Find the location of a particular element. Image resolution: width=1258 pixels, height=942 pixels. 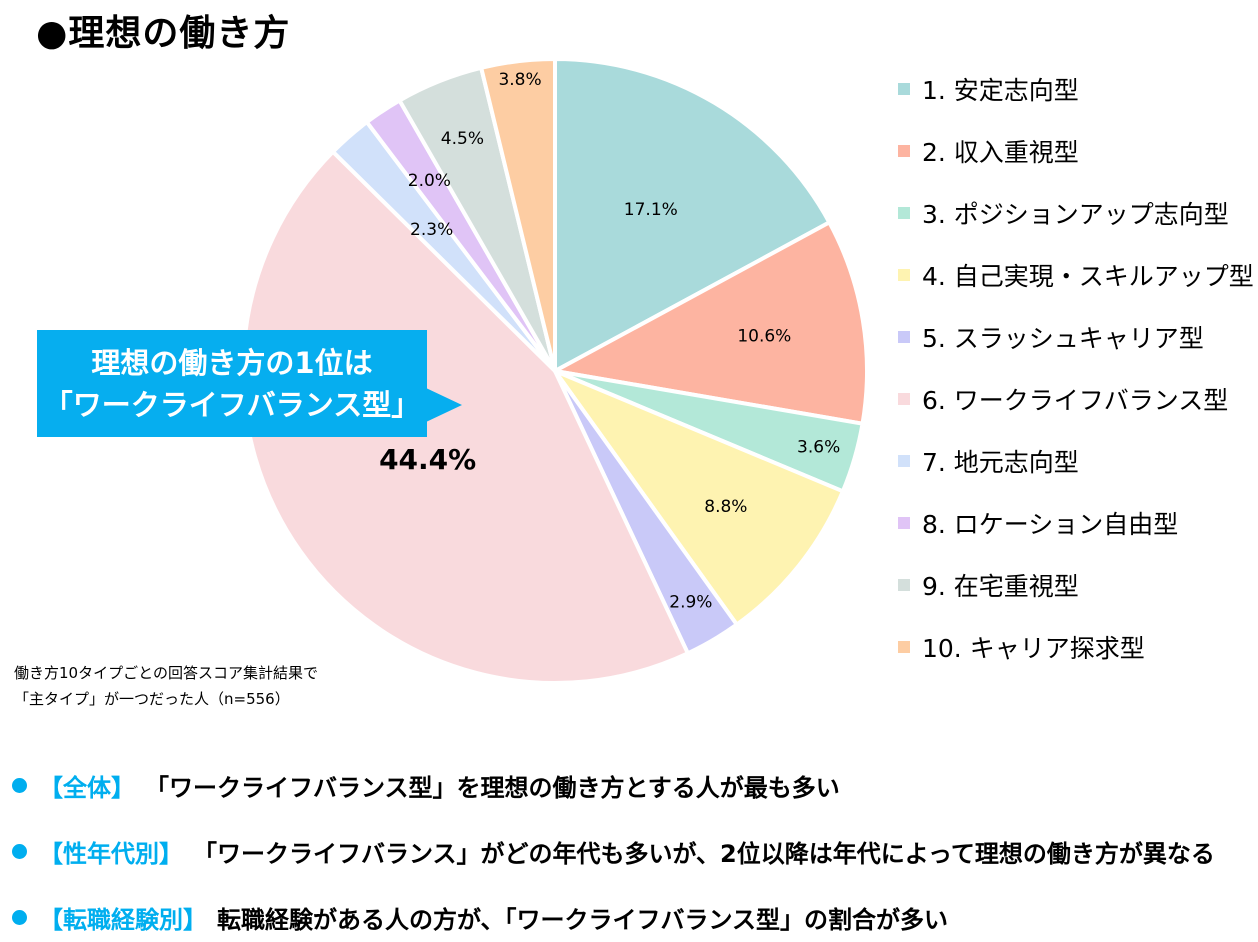

legend-label: 6. ワークライフバランス型 is located at coordinates (1075, 400).